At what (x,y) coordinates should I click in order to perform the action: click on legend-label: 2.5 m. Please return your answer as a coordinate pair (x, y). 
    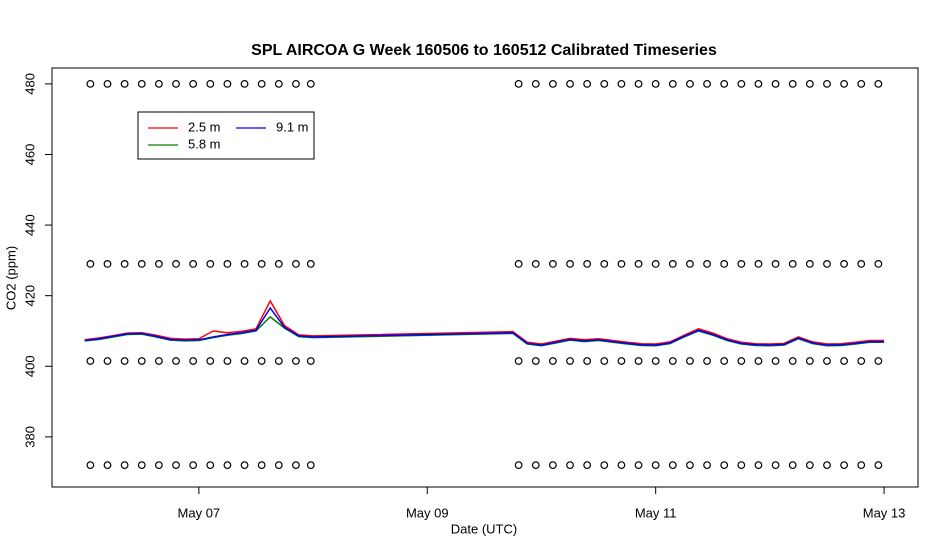
    Looking at the image, I should click on (204, 126).